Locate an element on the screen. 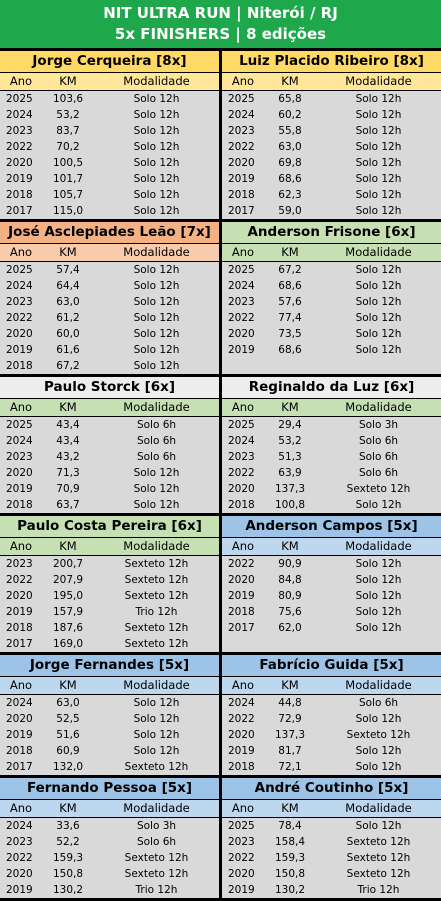  cell: Solo 3h is located at coordinates (156, 826).